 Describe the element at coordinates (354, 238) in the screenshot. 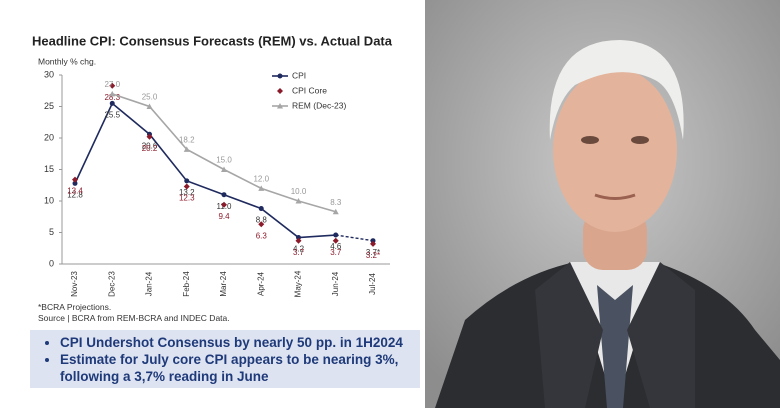

I see `projection-line` at that location.